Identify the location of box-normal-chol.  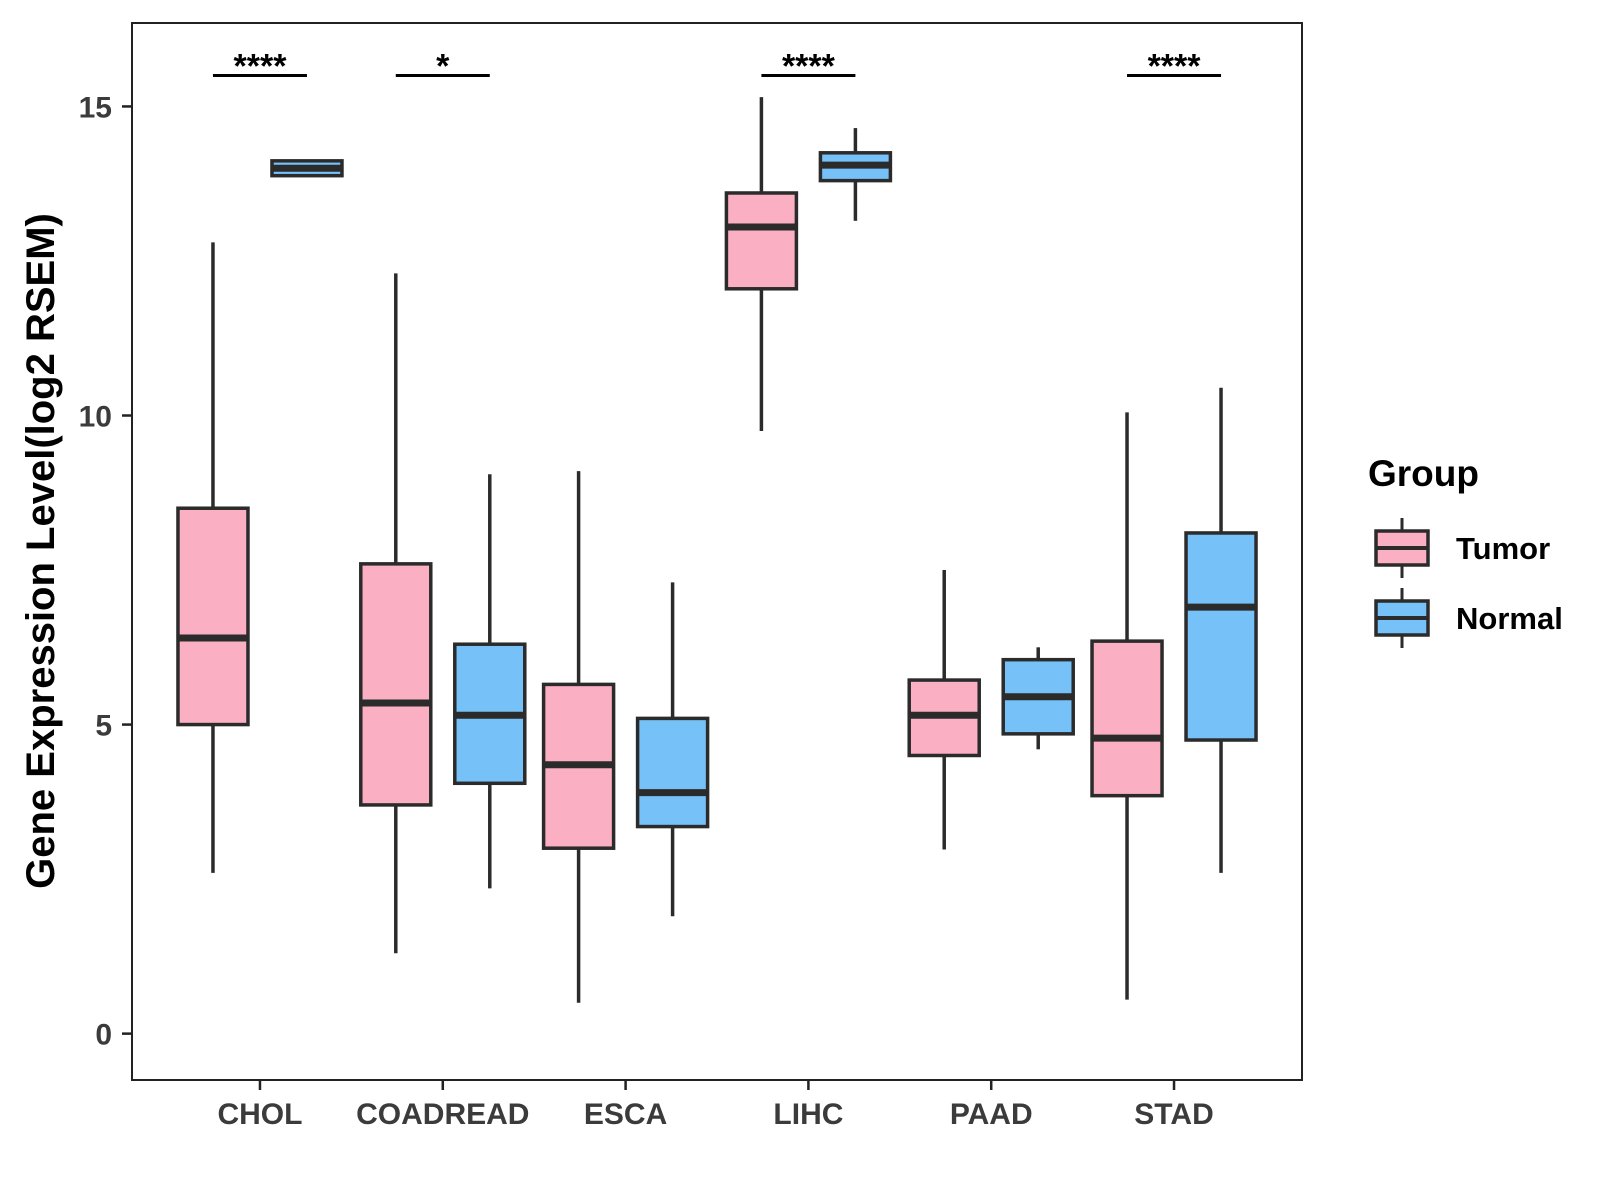
(307, 168).